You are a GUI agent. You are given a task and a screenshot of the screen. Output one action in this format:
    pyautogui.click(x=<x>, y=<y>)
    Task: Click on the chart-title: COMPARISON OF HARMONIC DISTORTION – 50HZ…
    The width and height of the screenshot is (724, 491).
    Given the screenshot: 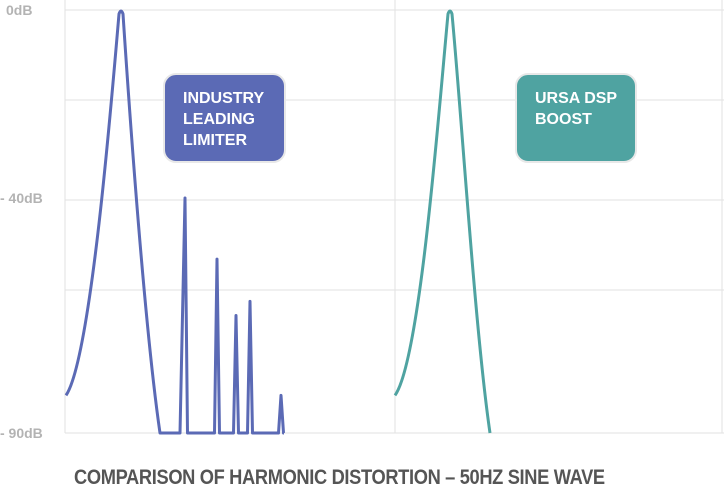 What is the action you would take?
    pyautogui.click(x=339, y=477)
    